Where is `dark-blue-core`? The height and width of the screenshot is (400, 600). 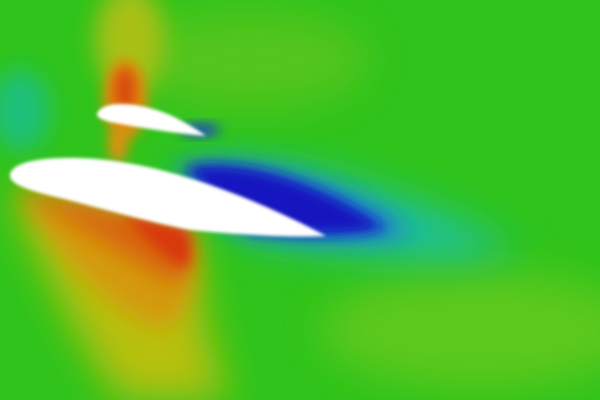
dark-blue-core is located at coordinates (285, 200).